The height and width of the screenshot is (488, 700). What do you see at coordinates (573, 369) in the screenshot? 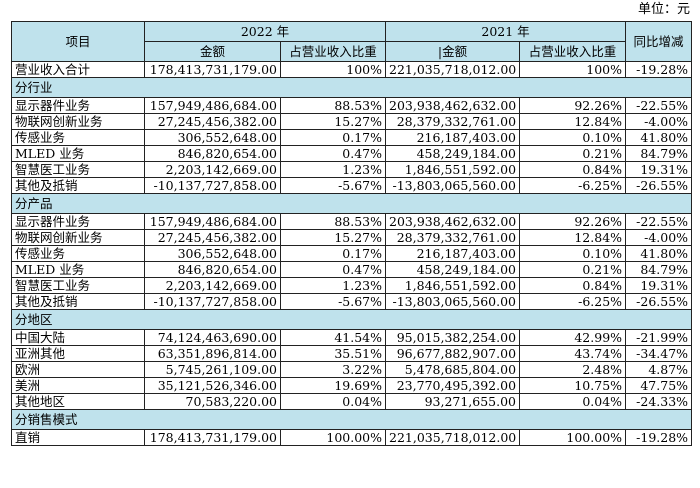
I see `share-2021-cell: 2.48%` at bounding box center [573, 369].